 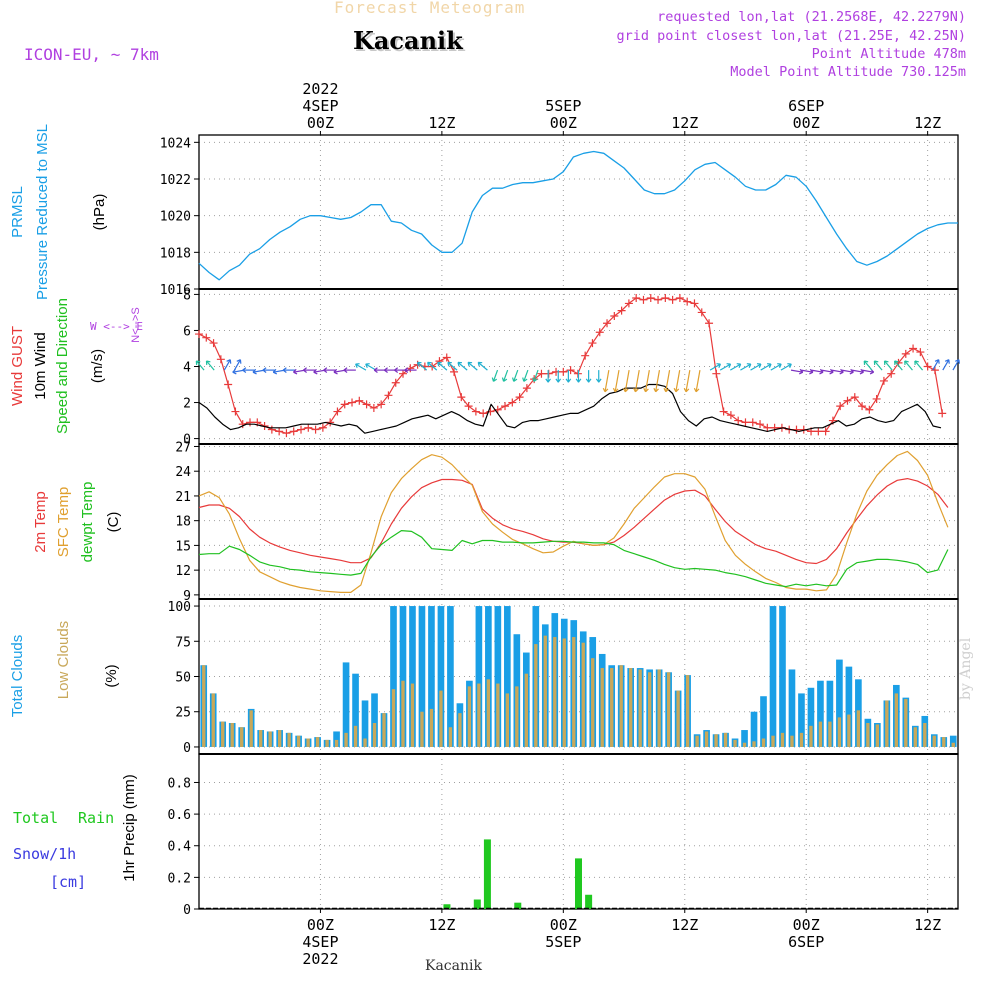 What do you see at coordinates (175, 217) in the screenshot?
I see `y-tick-label-pressure: 1020` at bounding box center [175, 217].